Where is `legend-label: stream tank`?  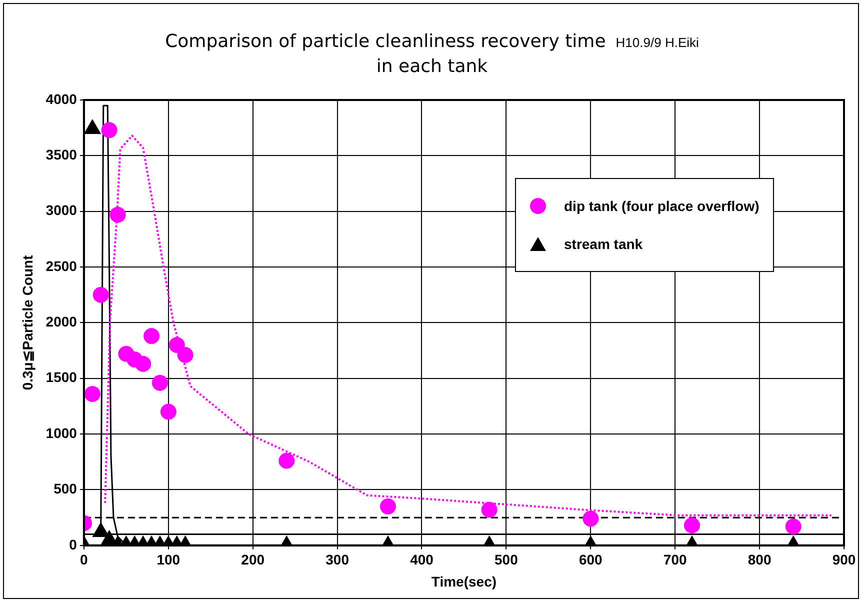 legend-label: stream tank is located at coordinates (603, 244).